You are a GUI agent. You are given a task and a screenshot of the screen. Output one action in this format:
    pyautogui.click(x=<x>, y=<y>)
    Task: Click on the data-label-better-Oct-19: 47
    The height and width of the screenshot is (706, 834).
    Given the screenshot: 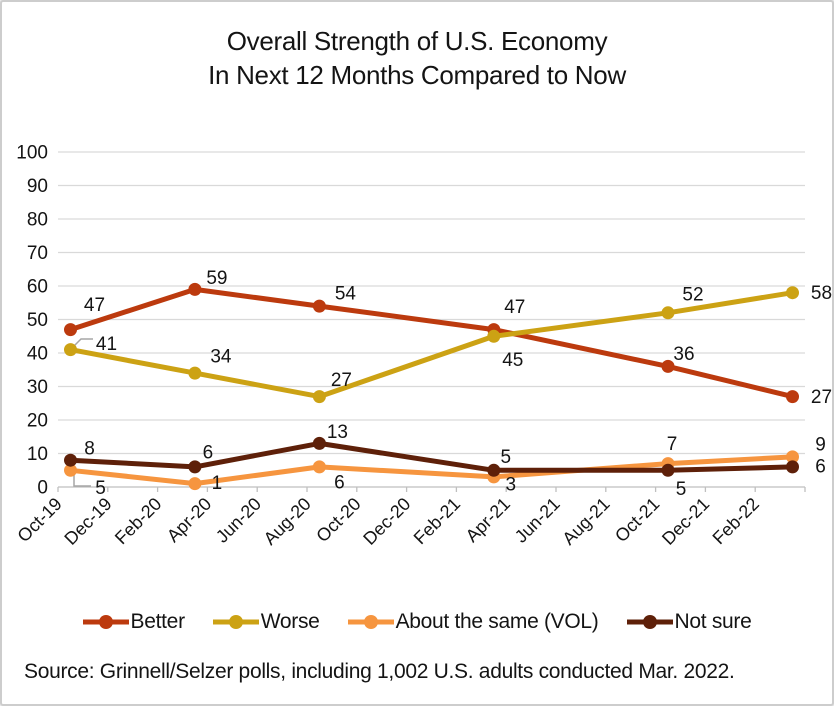 What is the action you would take?
    pyautogui.click(x=94, y=305)
    